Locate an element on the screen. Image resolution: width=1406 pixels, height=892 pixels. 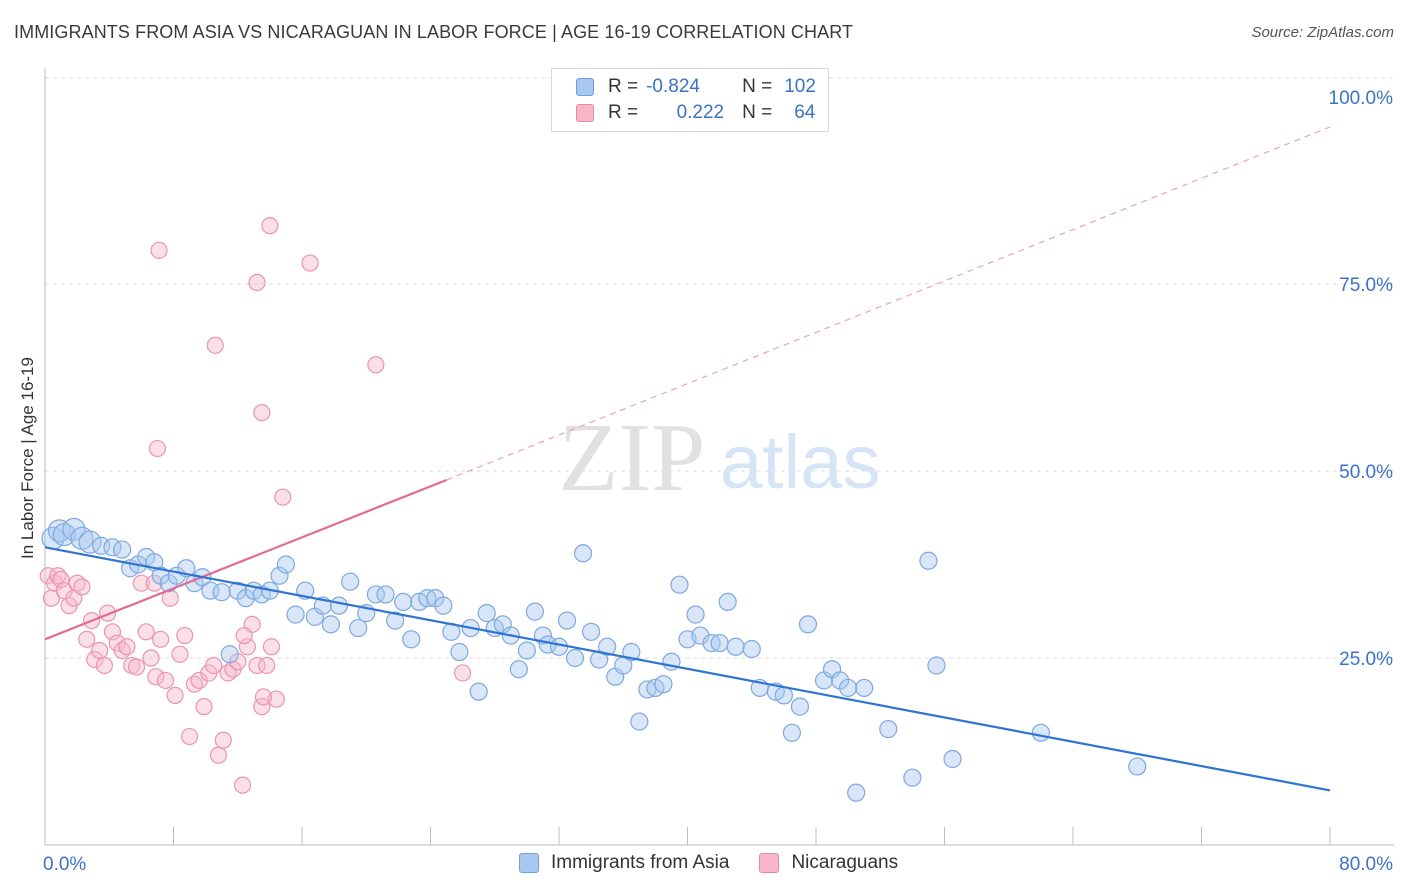
y-tick-label: 25.0% is located at coordinates (1366, 659).